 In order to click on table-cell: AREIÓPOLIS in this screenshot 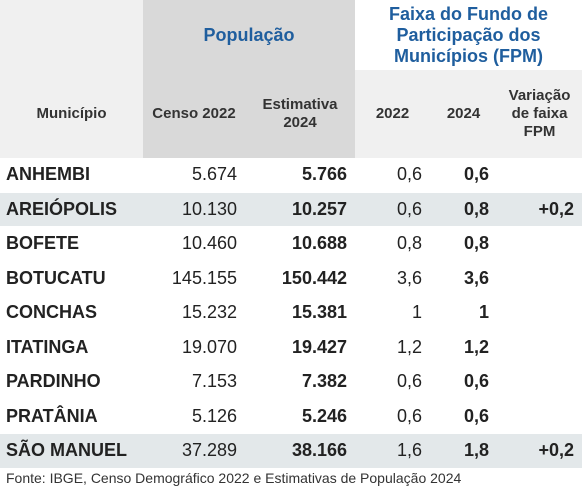, I will do `click(71, 209)`.